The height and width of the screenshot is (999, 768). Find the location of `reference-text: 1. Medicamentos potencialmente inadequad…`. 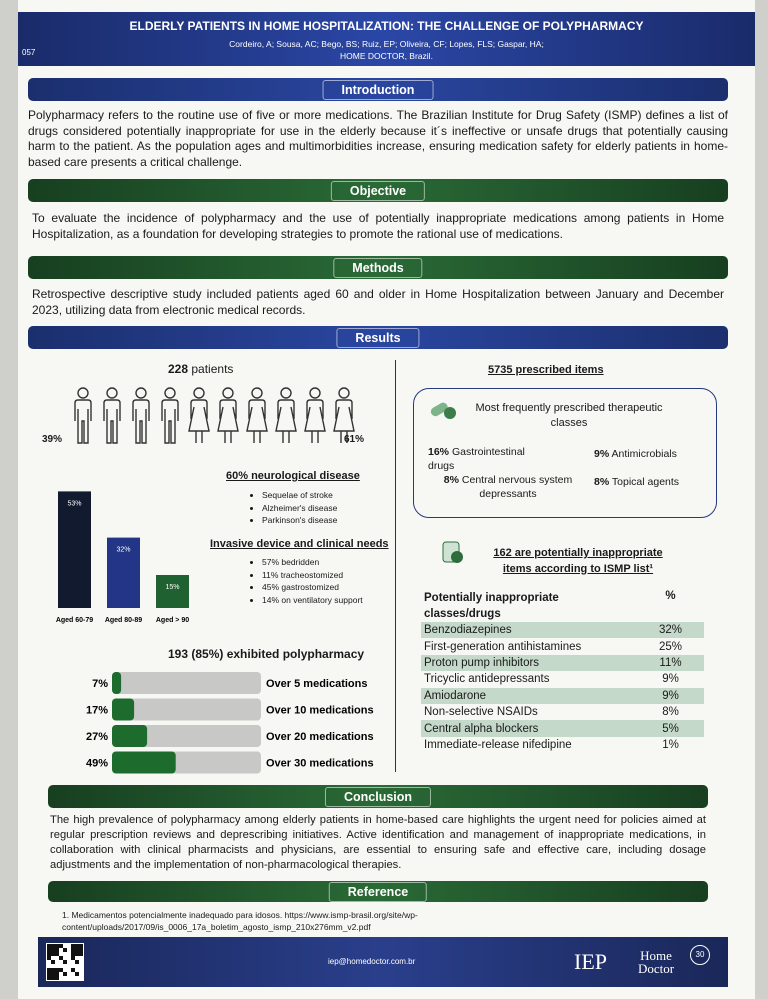

reference-text: 1. Medicamentos potencialmente inadequad… is located at coordinates (240, 921).